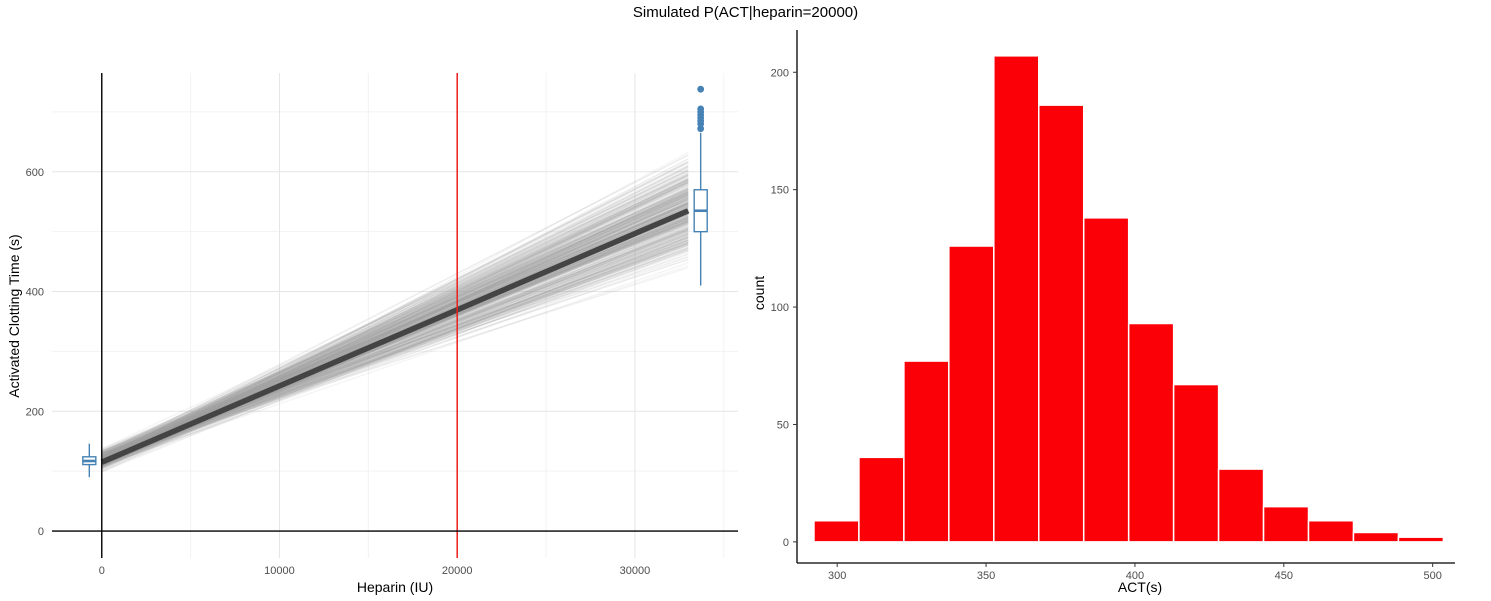  What do you see at coordinates (783, 425) in the screenshot?
I see `hist-y-tick-label: 50` at bounding box center [783, 425].